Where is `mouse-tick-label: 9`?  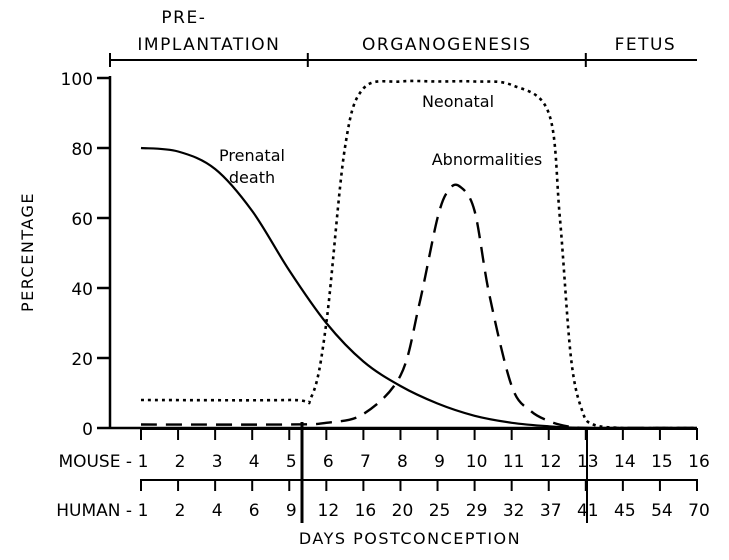
mouse-tick-label: 9 is located at coordinates (439, 462).